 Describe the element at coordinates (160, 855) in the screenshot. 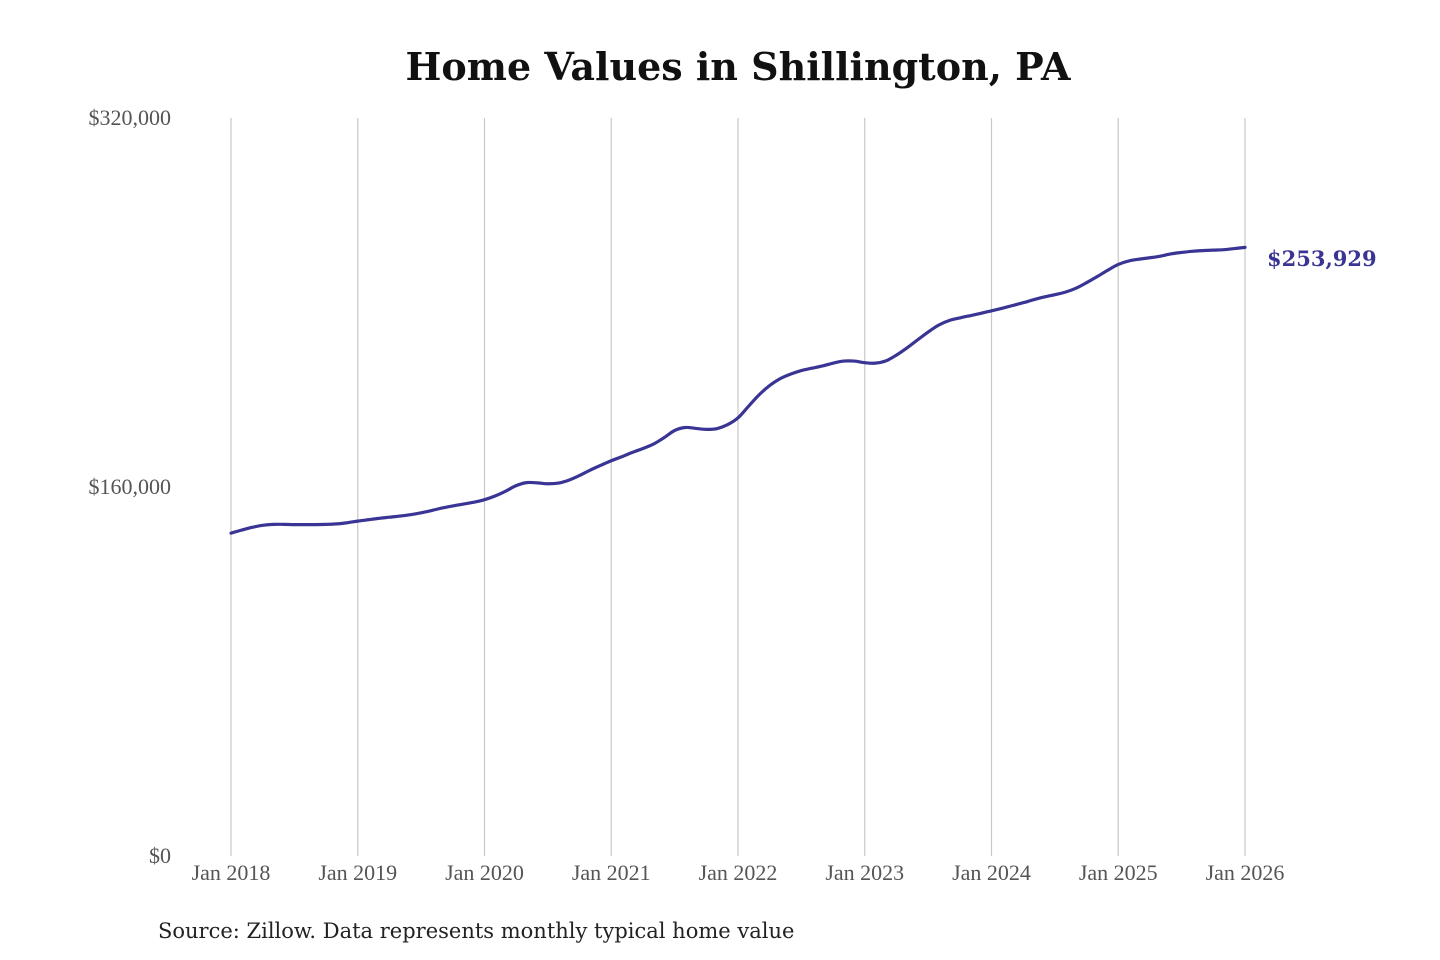

I see `y-tick-label-0: $0` at that location.